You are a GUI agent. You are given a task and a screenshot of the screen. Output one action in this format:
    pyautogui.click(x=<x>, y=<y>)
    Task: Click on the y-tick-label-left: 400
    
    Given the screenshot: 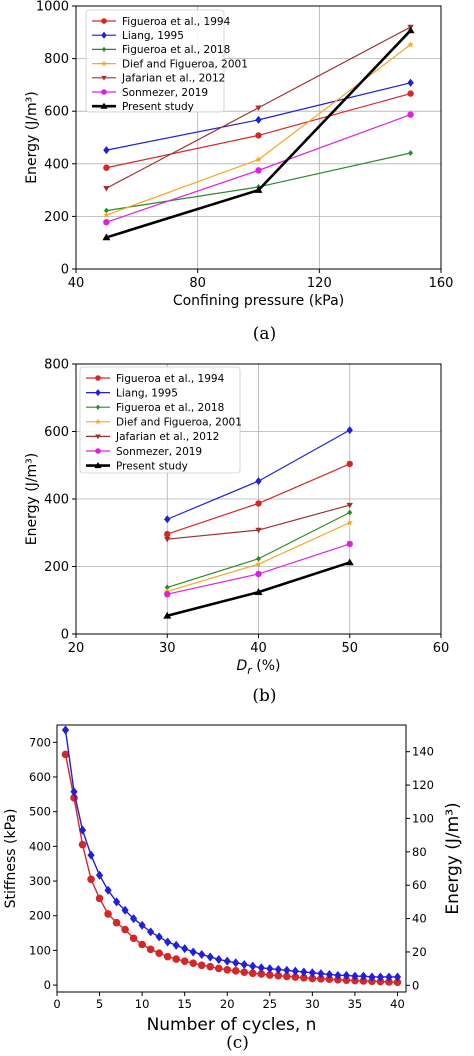 What is the action you would take?
    pyautogui.click(x=40, y=846)
    